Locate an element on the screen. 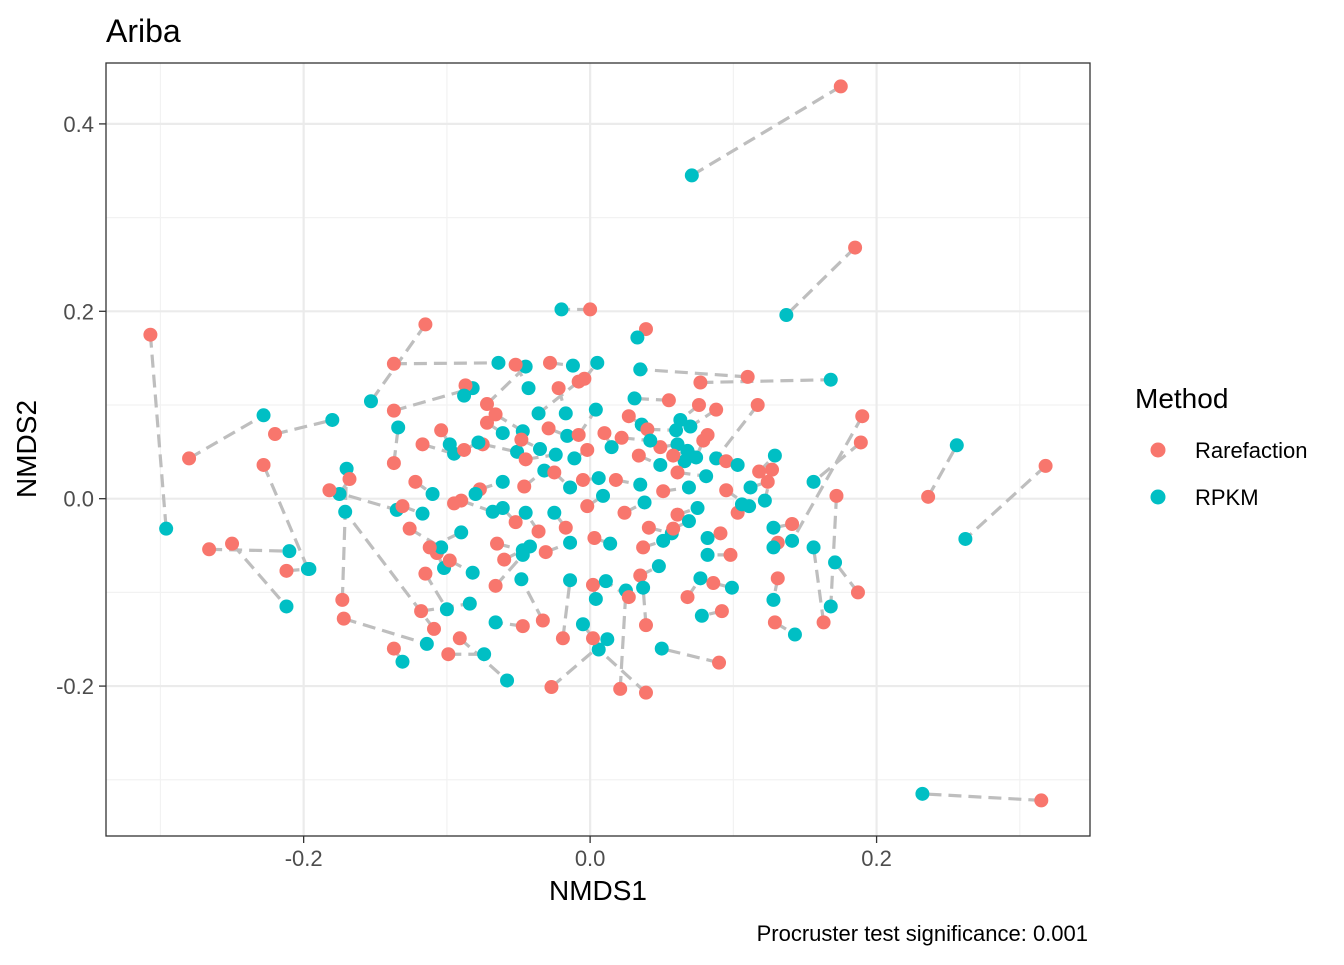 The image size is (1344, 965). y-tick-label: 0.0 is located at coordinates (78, 499).